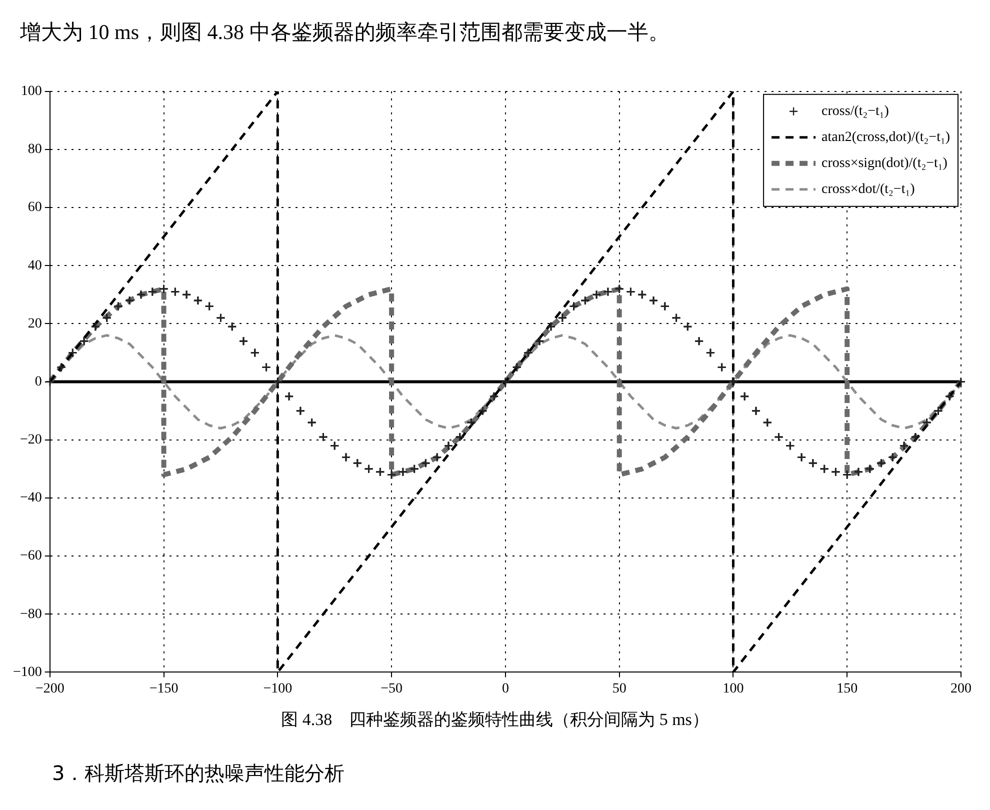 This screenshot has width=990, height=810. What do you see at coordinates (198, 773) in the screenshot?
I see `text: 3．科斯塔斯环的热噪声性能分析` at bounding box center [198, 773].